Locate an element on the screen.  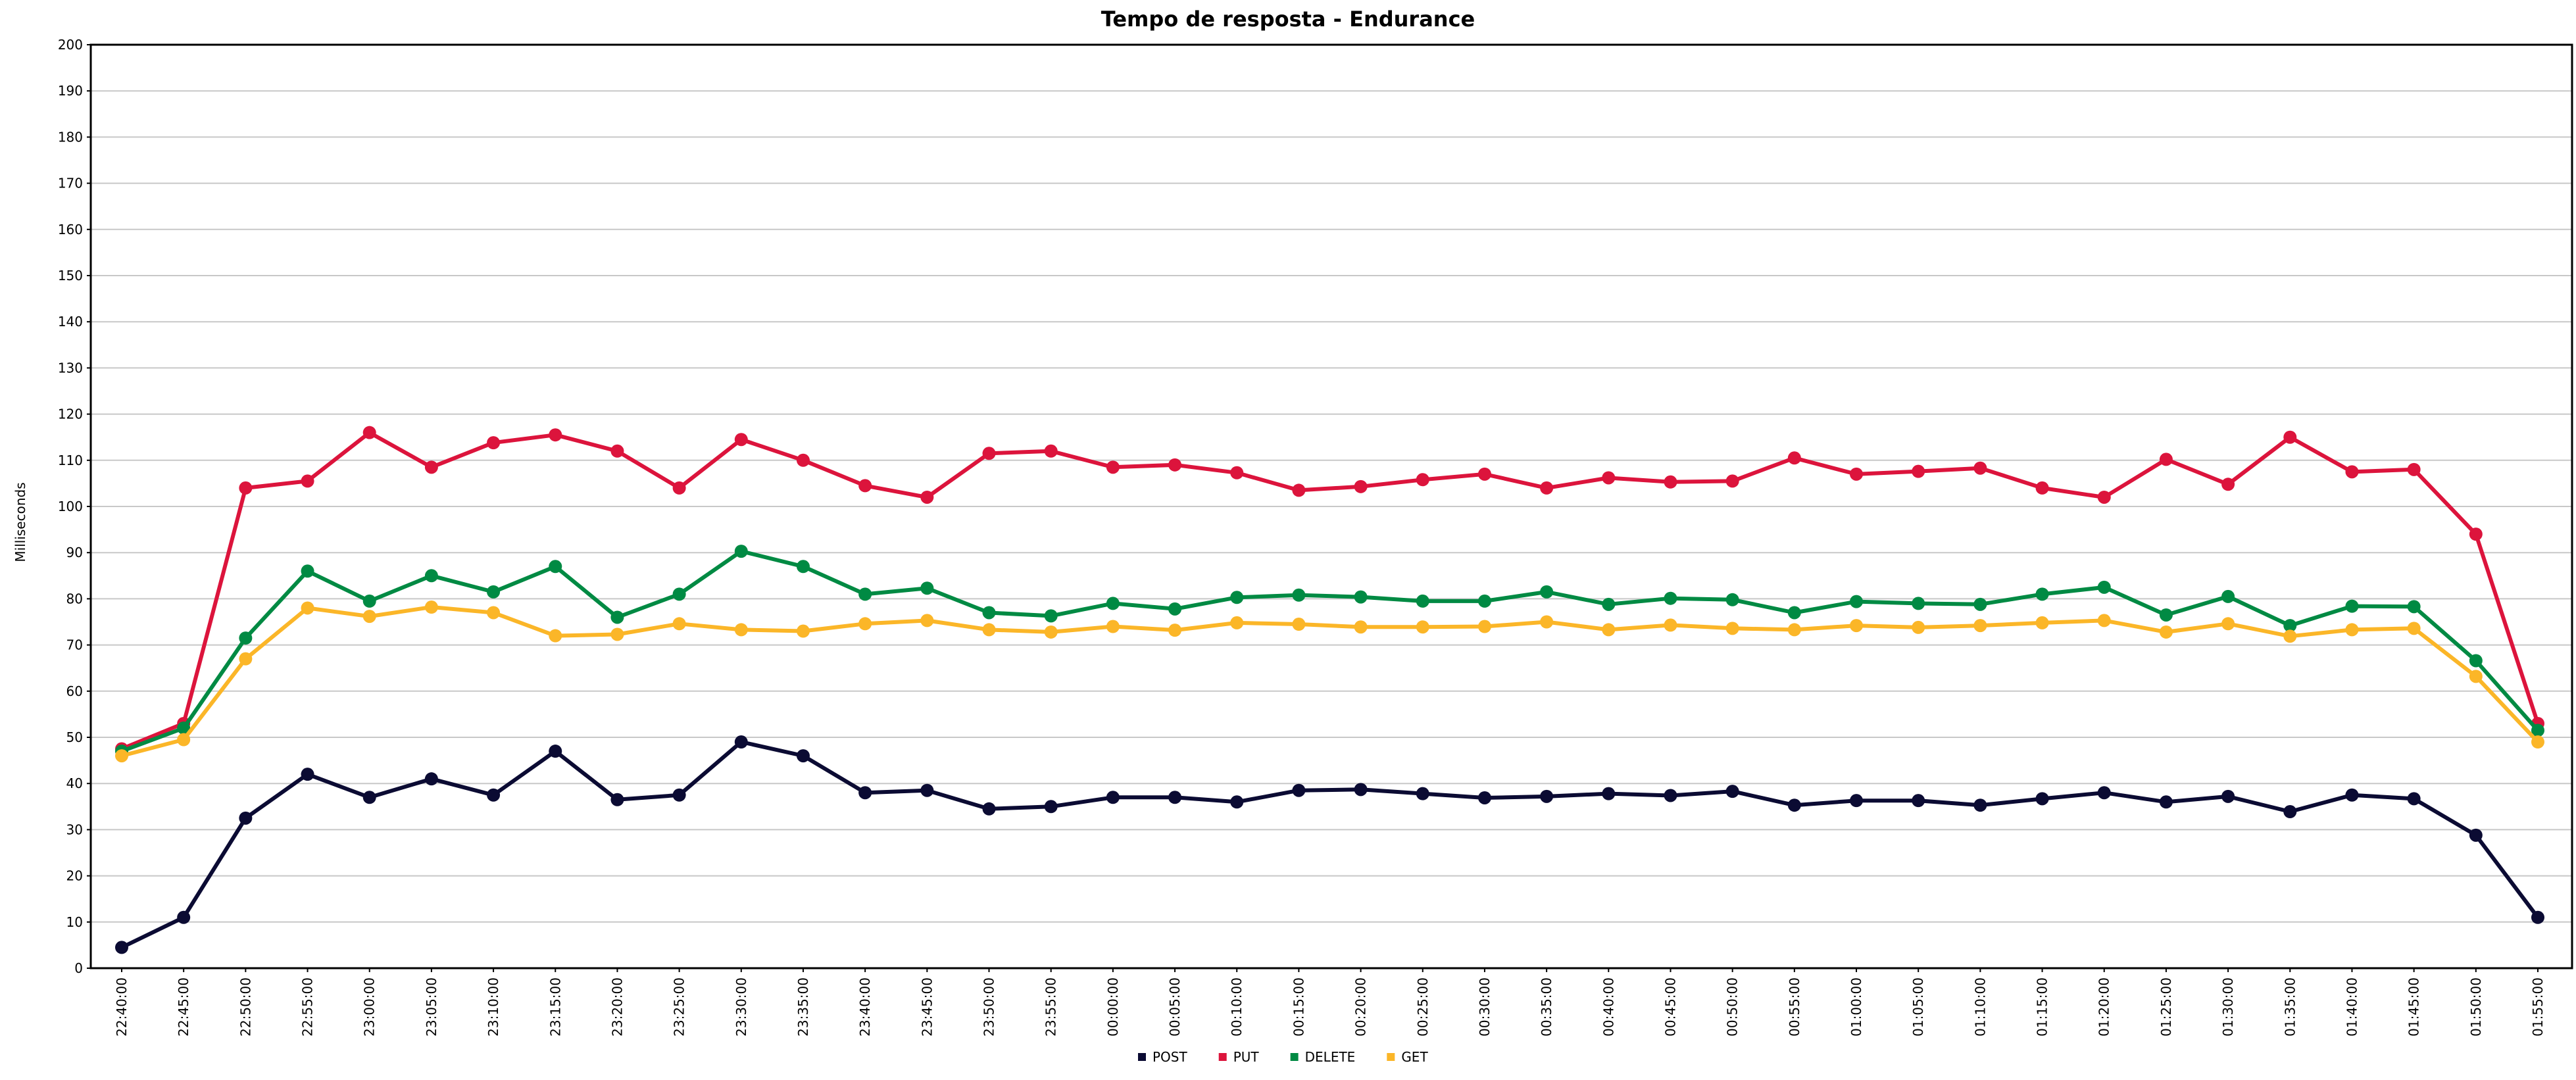
y-tick-label: 70 is located at coordinates (74, 645).